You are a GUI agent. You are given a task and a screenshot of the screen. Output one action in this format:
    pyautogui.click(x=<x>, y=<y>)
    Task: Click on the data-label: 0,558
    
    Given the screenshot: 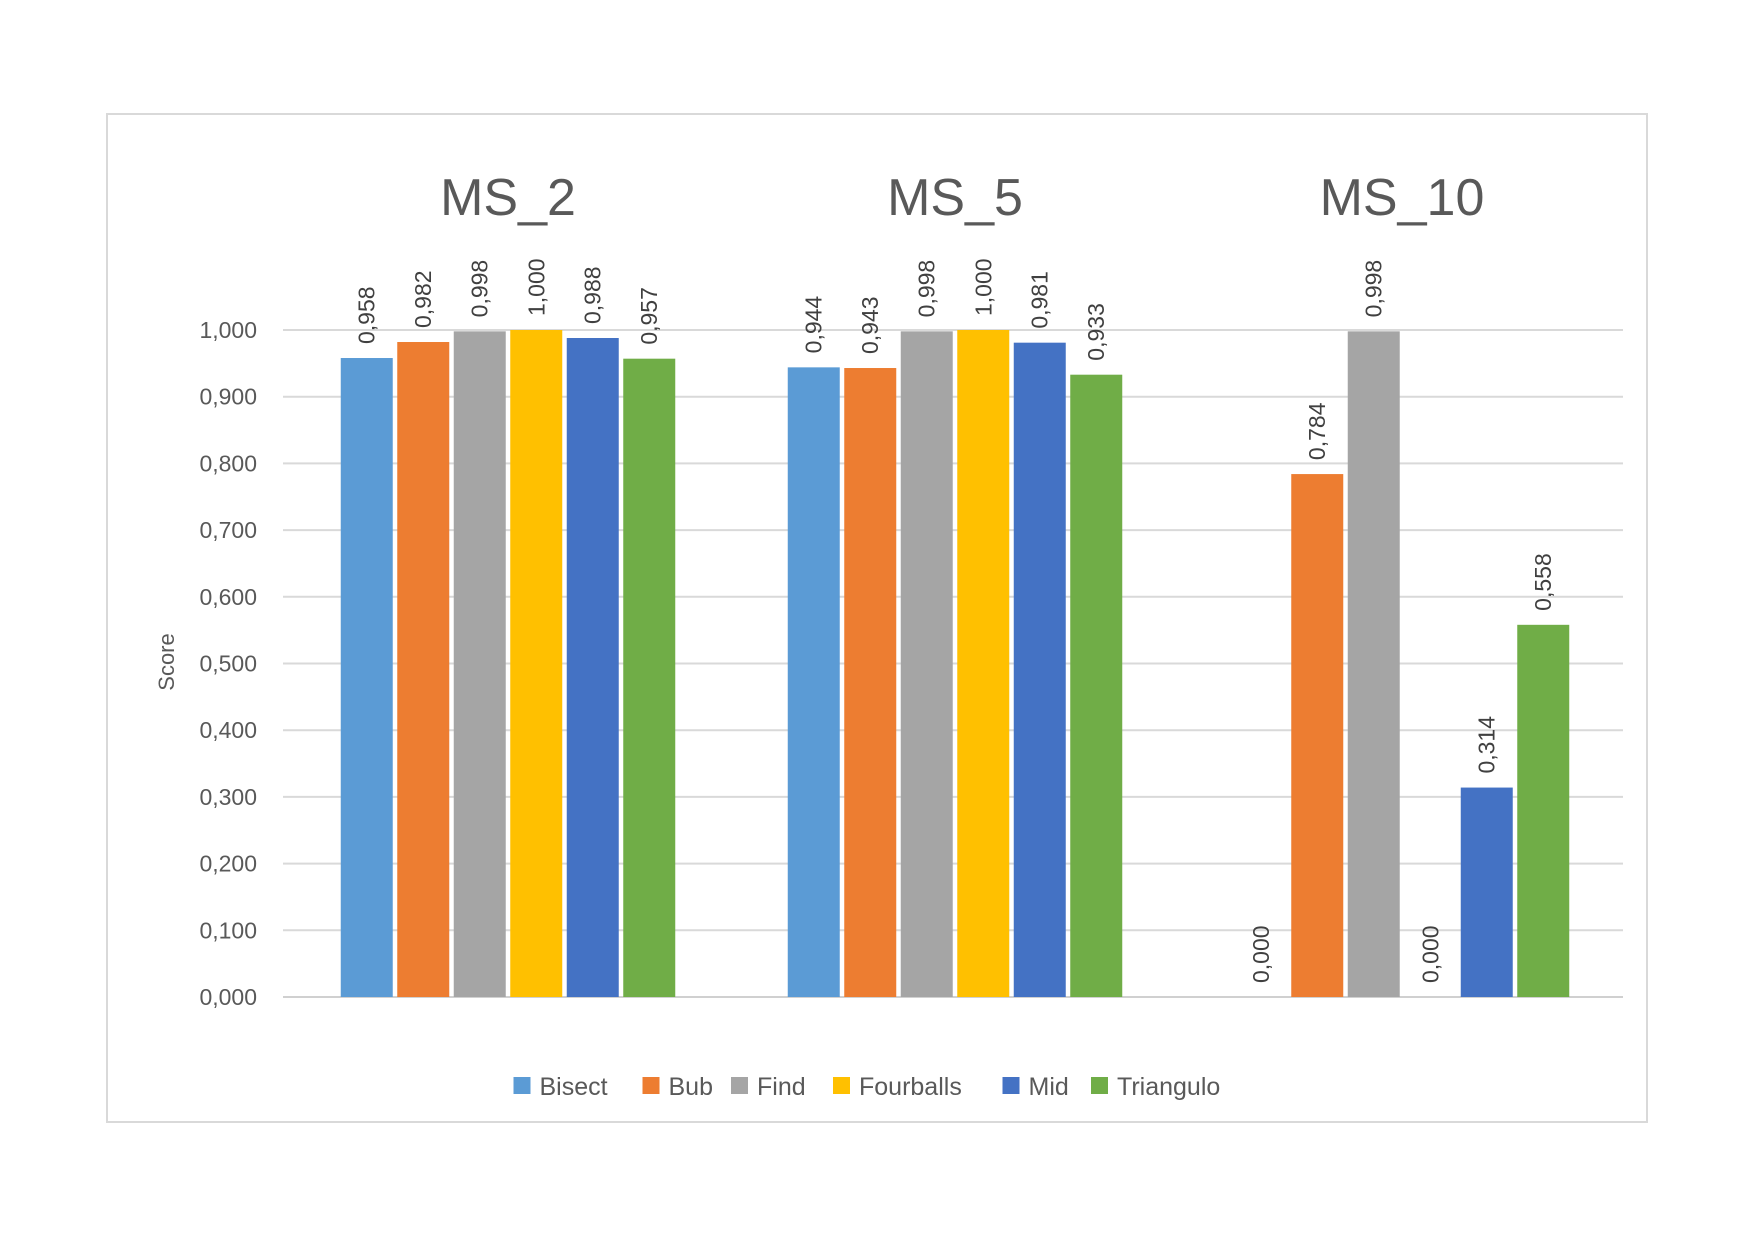 What is the action you would take?
    pyautogui.click(x=1543, y=582)
    